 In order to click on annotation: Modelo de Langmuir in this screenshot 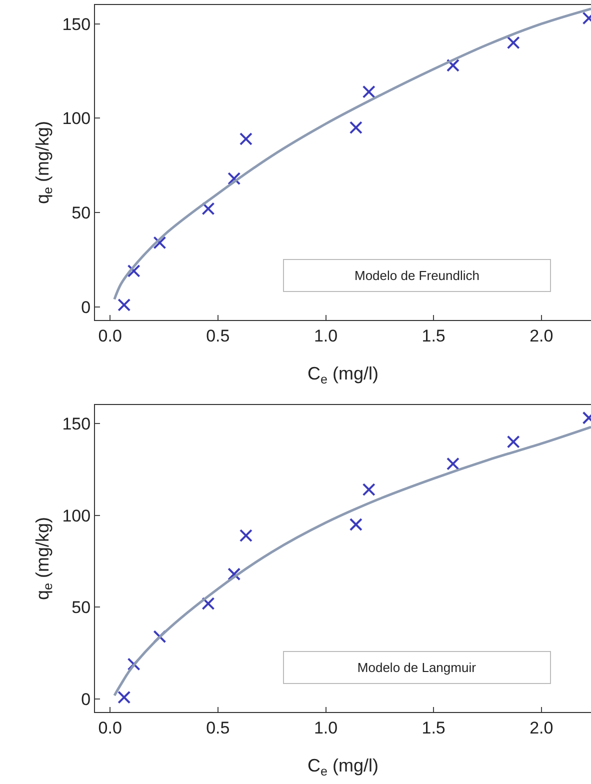, I will do `click(417, 667)`.